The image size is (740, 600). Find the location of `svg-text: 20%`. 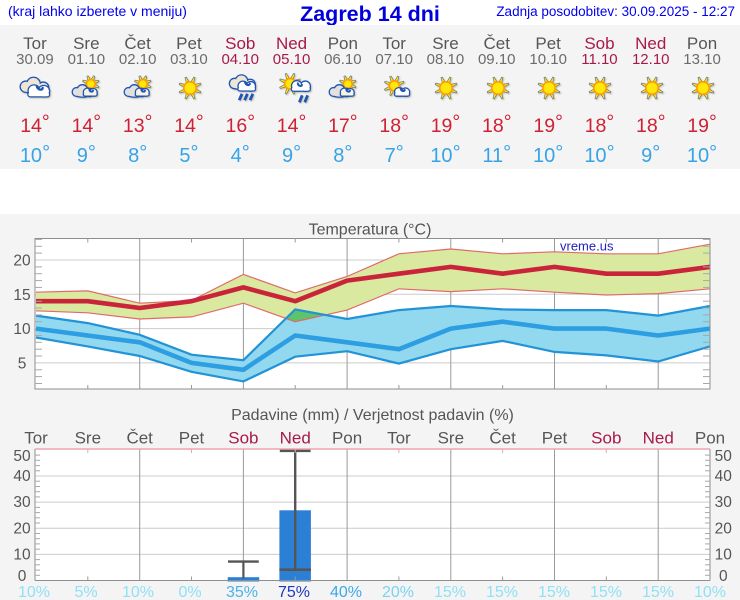

svg-text: 20% is located at coordinates (398, 592).